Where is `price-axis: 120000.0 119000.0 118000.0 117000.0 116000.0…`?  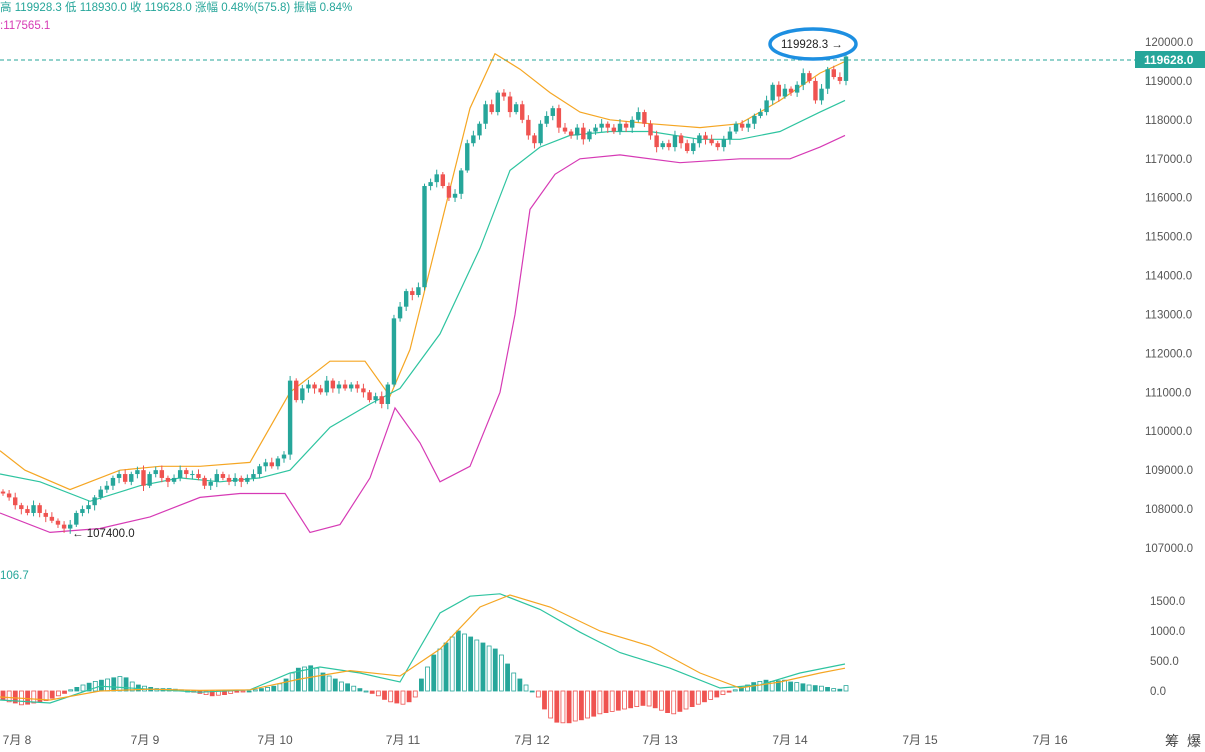
price-axis: 120000.0 119000.0 118000.0 117000.0 116000.0… is located at coordinates (1169, 296).